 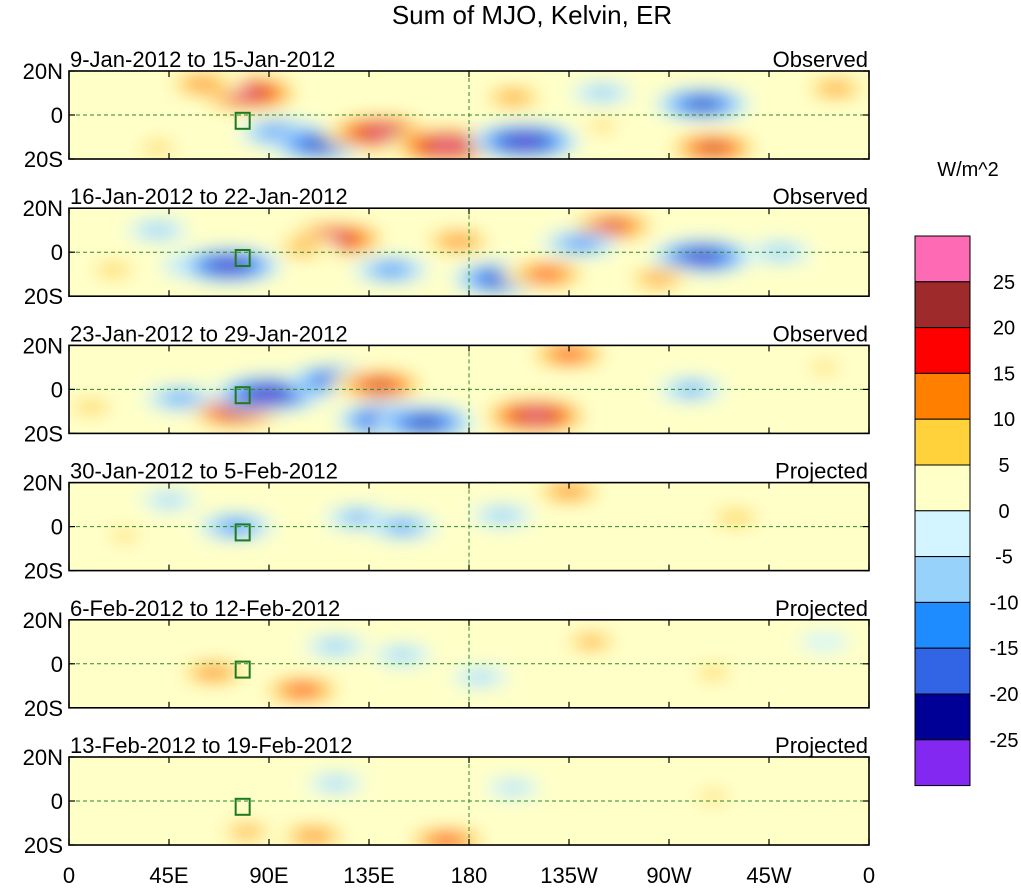 I want to click on panel-status-label: Projected, so click(x=821, y=471).